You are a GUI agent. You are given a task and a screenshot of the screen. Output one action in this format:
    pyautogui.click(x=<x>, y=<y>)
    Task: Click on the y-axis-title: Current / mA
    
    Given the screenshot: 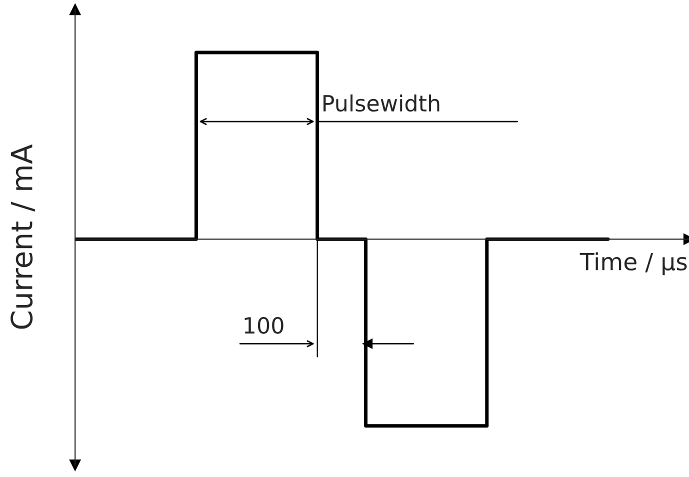 What is the action you would take?
    pyautogui.click(x=22, y=236)
    